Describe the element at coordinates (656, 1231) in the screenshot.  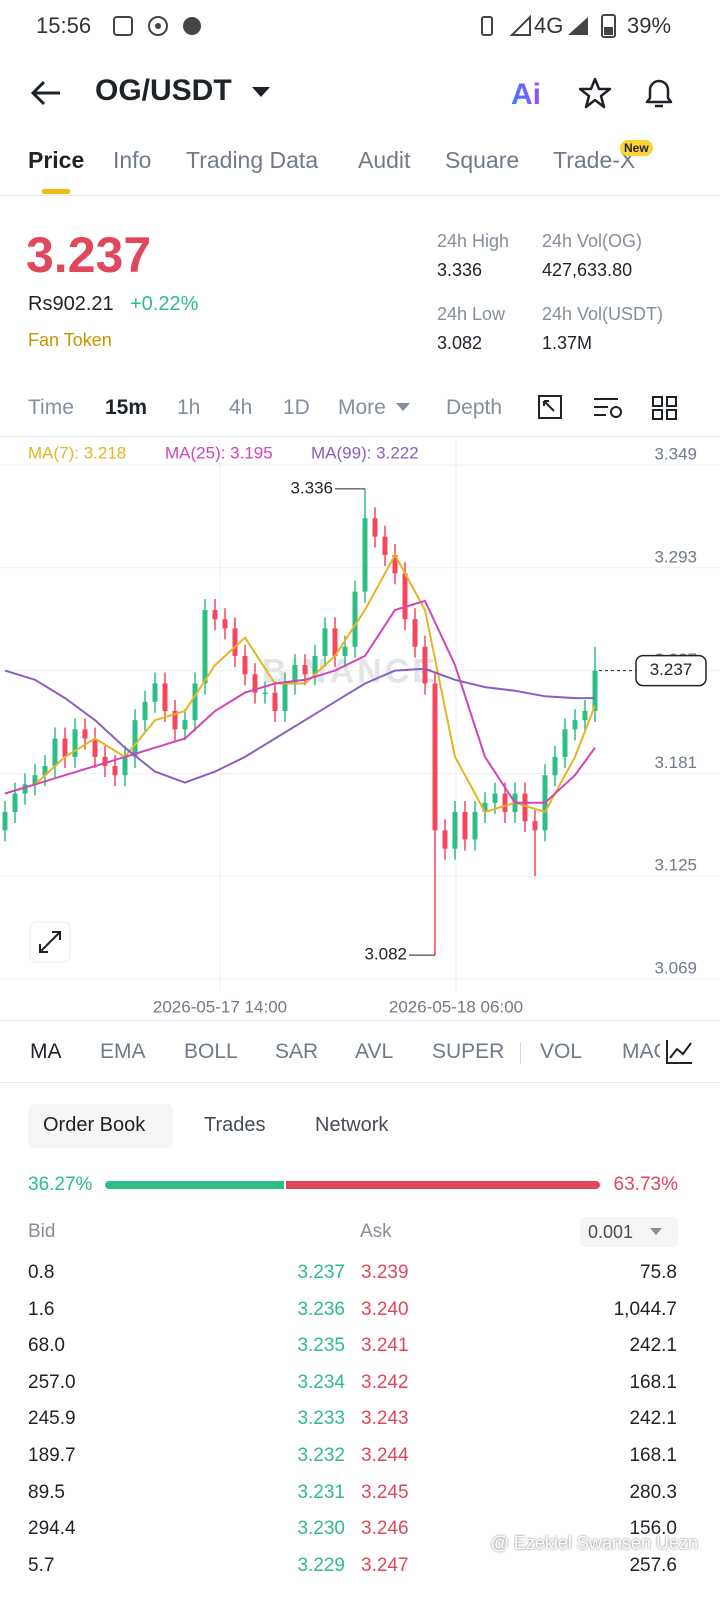
I see `precision-caret` at that location.